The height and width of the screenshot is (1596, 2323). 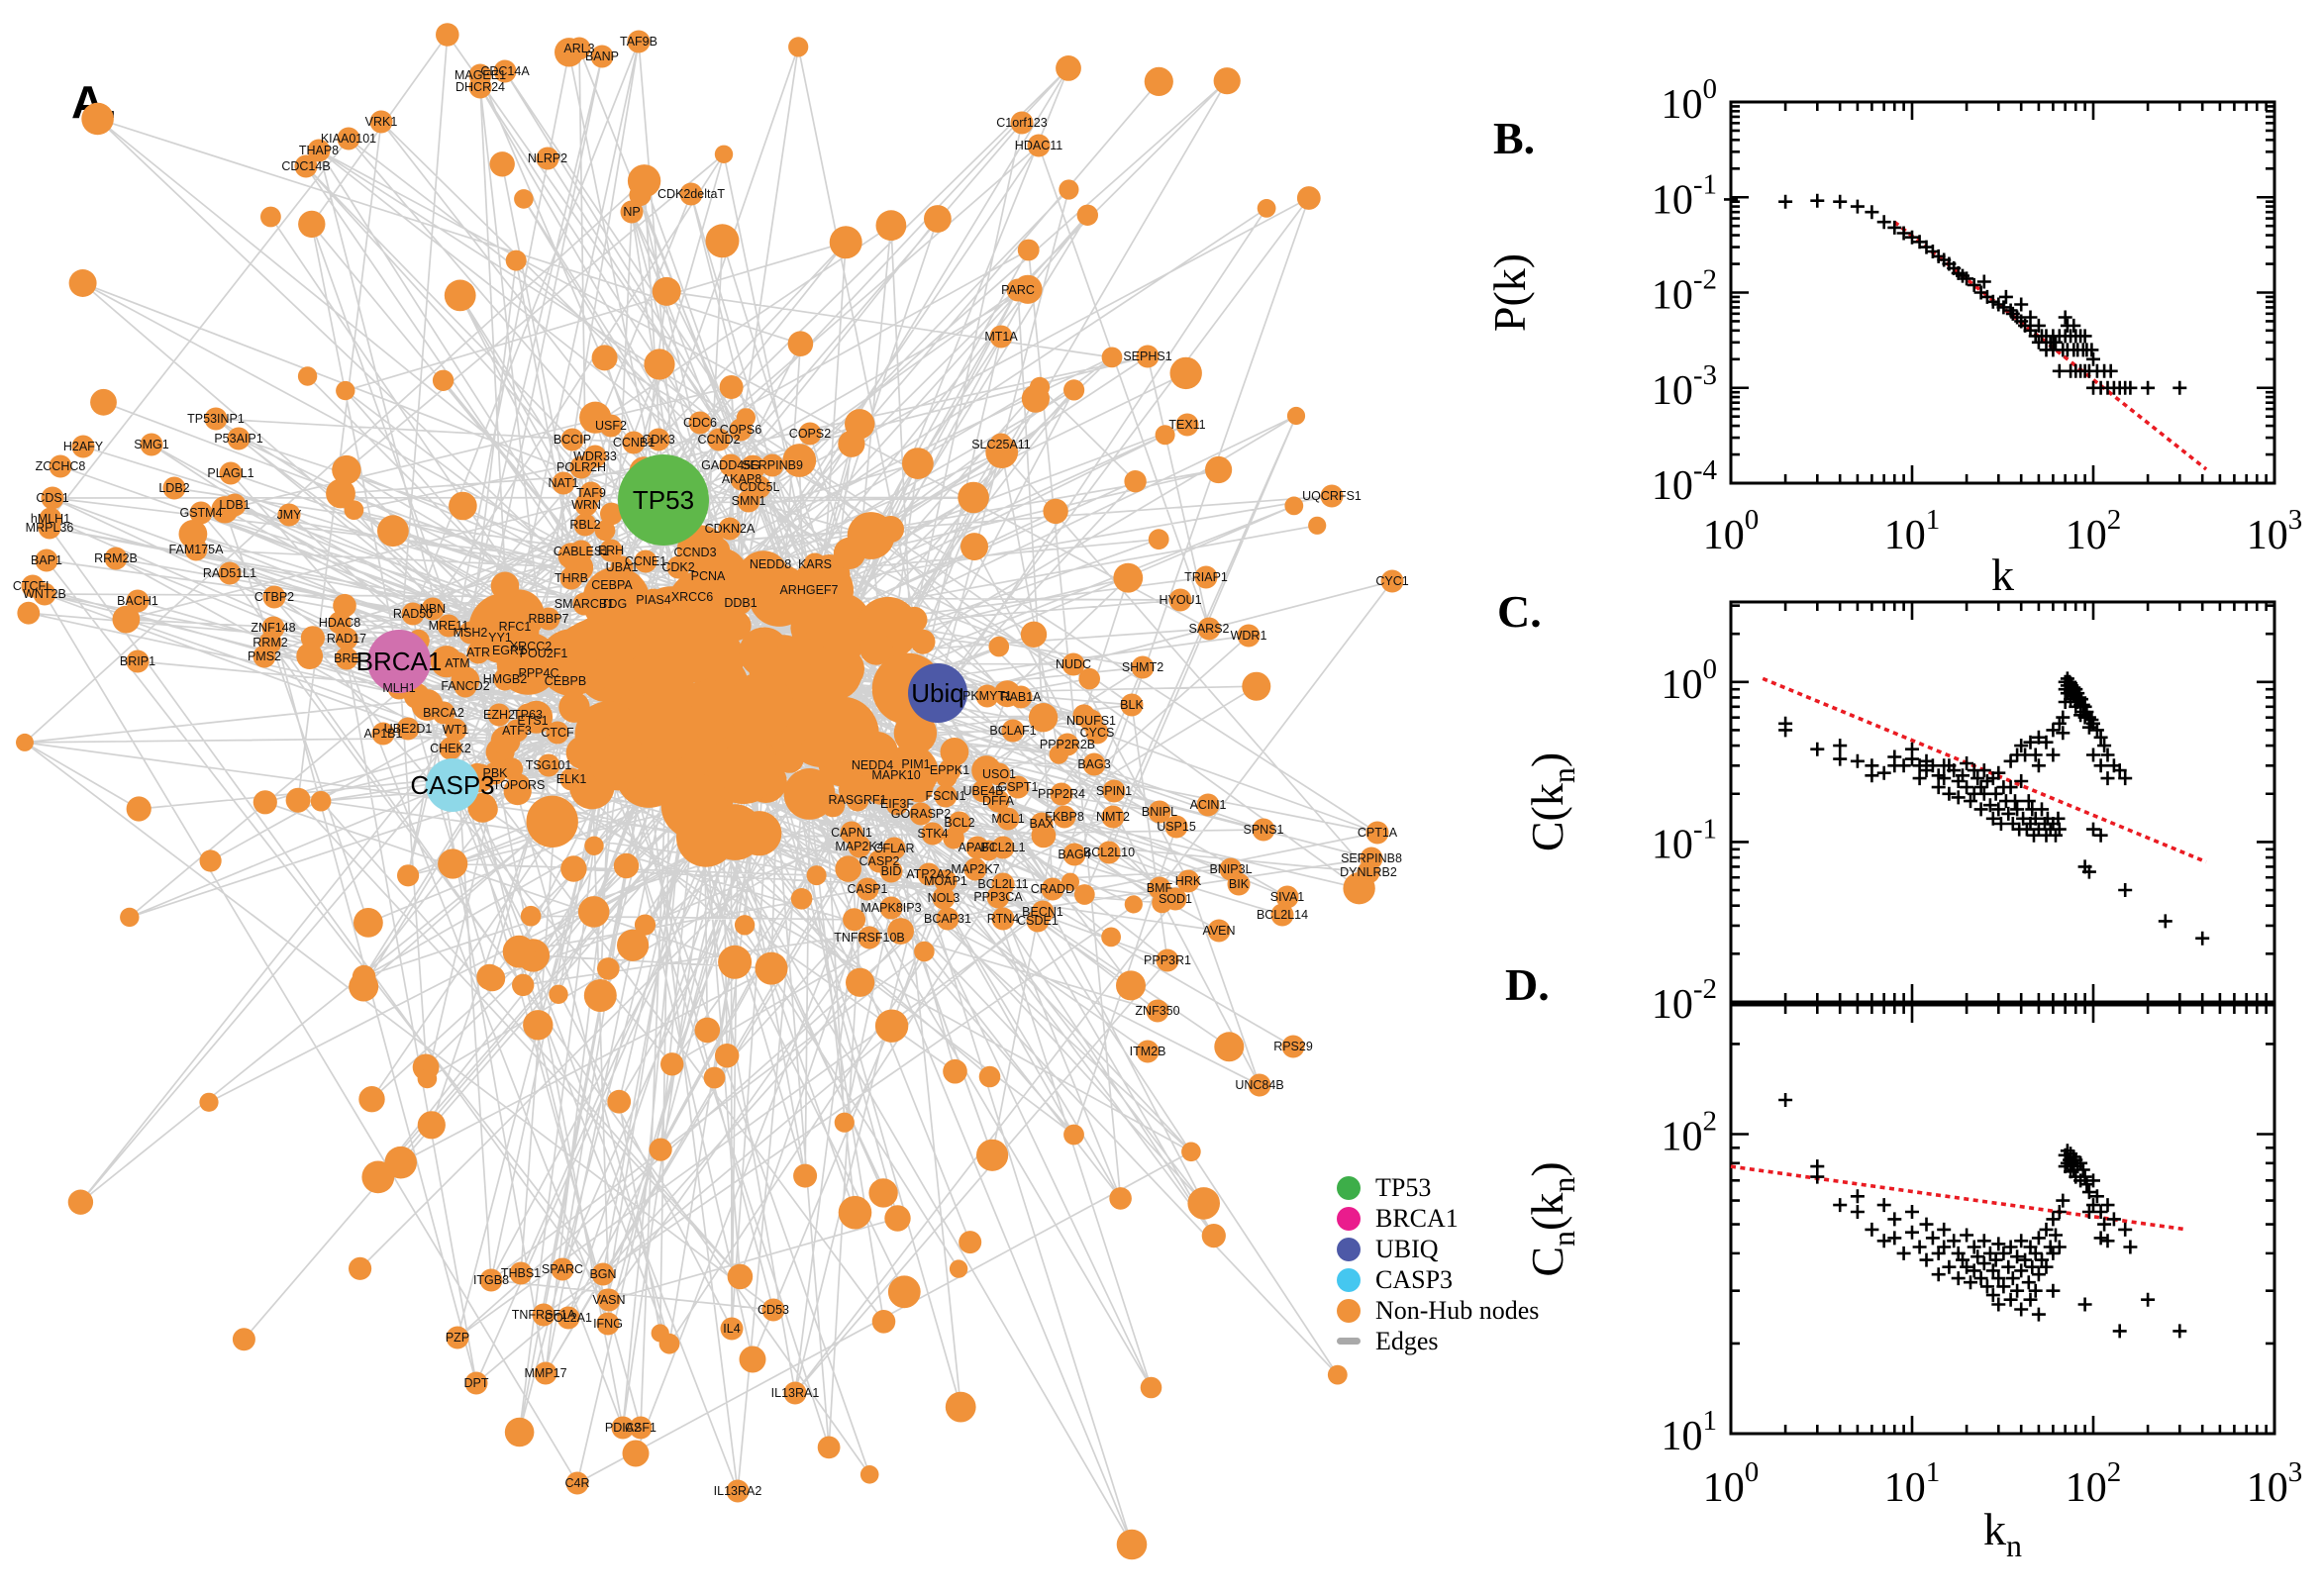 I want to click on network-node-label: MAP2K7, so click(x=975, y=869).